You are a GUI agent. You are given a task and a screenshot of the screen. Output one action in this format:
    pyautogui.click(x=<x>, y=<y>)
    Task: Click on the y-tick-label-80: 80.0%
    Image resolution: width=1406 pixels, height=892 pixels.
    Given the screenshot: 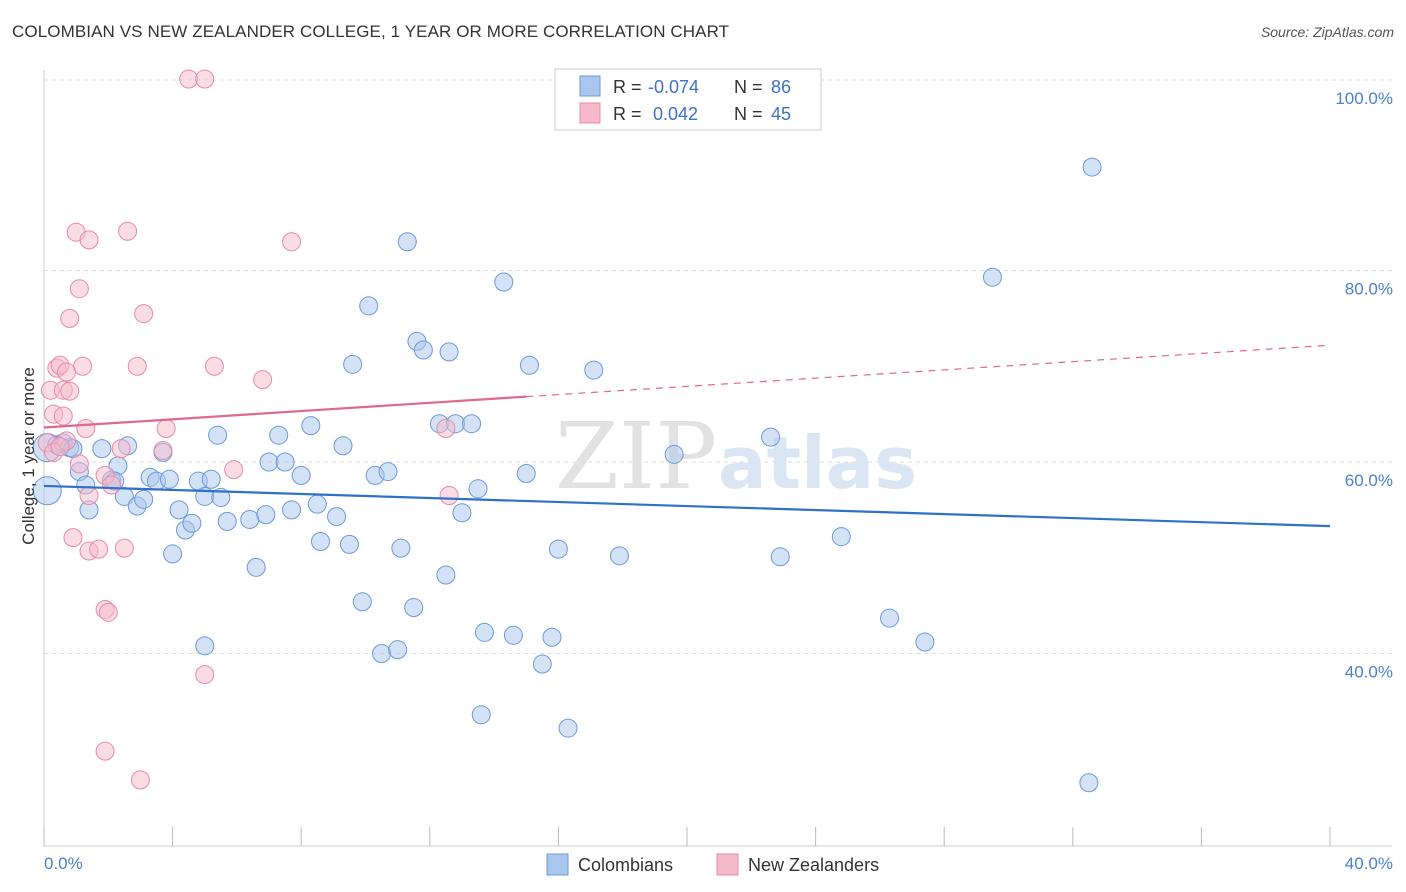 What is the action you would take?
    pyautogui.click(x=1369, y=289)
    